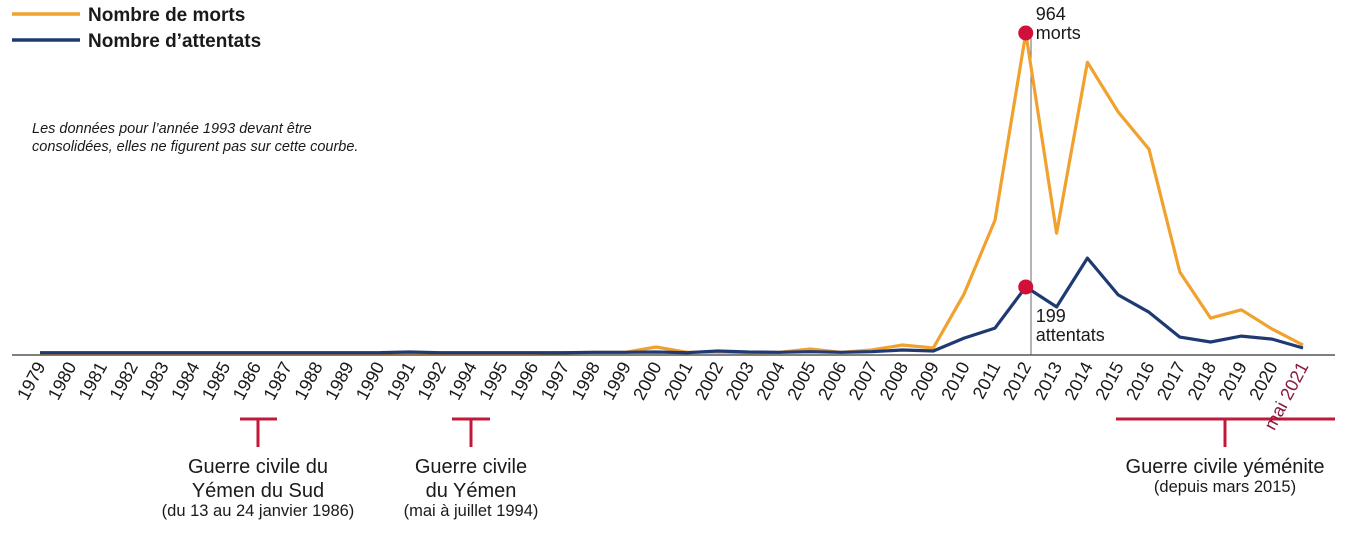 This screenshot has width=1354, height=533. I want to click on annotation-detail: (mai à juillet 1994), so click(471, 511).